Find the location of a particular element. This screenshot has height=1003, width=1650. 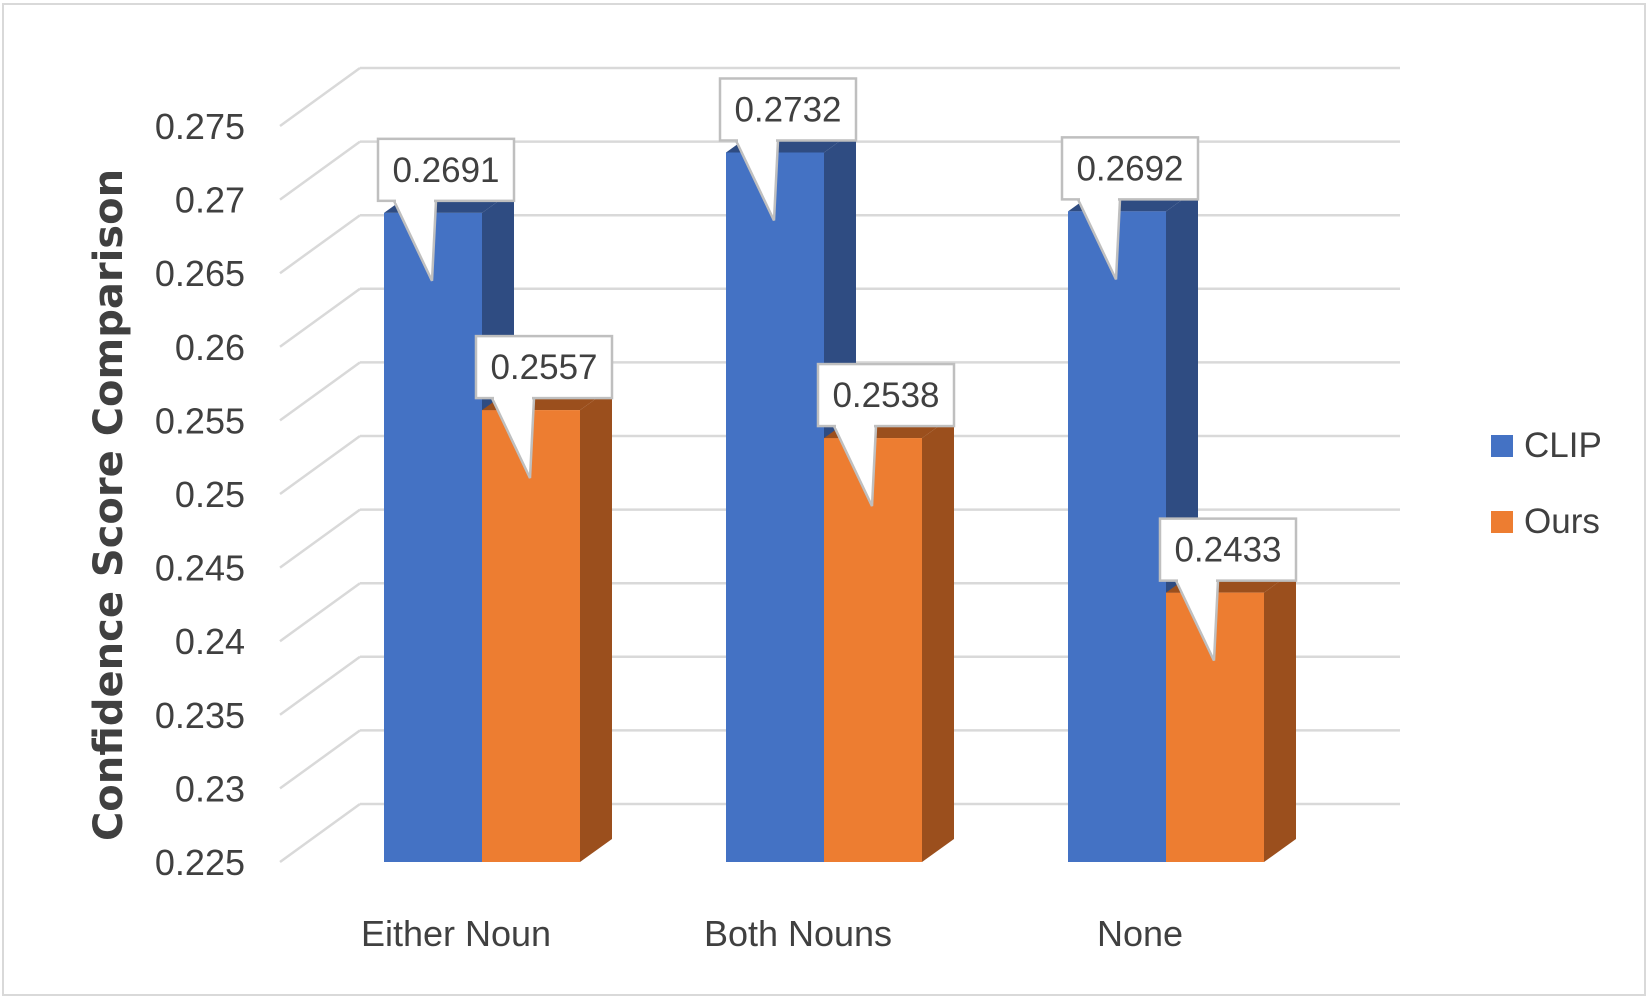

y-tick-label: 0.245 is located at coordinates (200, 568).